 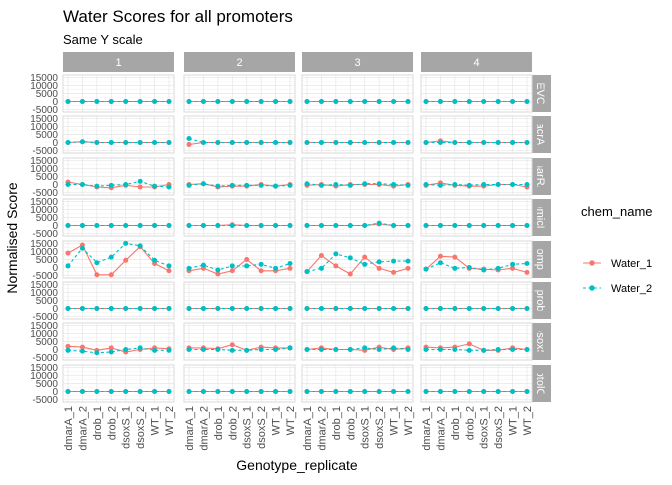 I want to click on x-tick-label: dsoxS_2, so click(x=141, y=427).